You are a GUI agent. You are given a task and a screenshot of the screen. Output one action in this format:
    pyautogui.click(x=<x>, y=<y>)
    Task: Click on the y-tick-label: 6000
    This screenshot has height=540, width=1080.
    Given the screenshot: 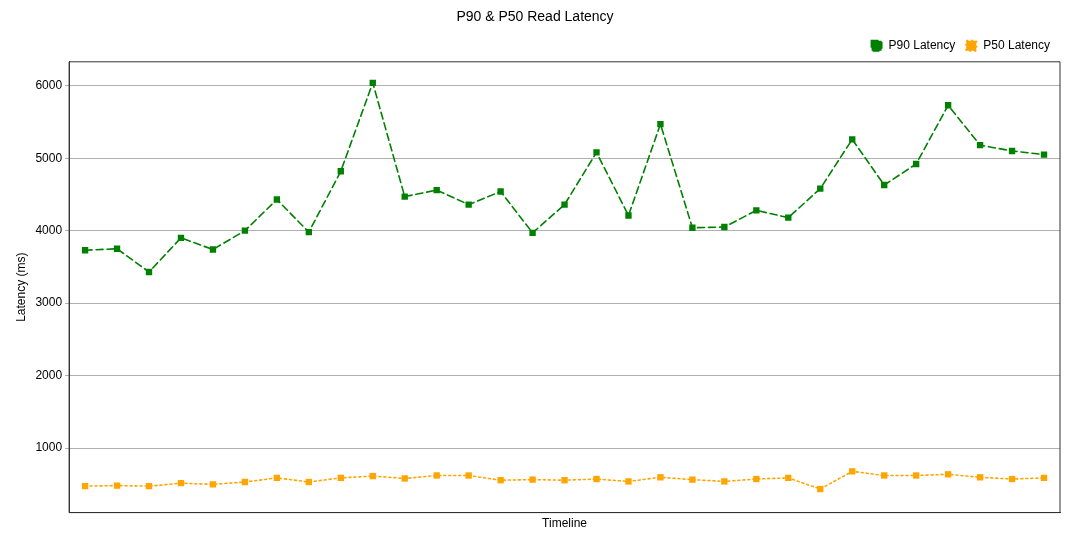 What is the action you would take?
    pyautogui.click(x=49, y=85)
    